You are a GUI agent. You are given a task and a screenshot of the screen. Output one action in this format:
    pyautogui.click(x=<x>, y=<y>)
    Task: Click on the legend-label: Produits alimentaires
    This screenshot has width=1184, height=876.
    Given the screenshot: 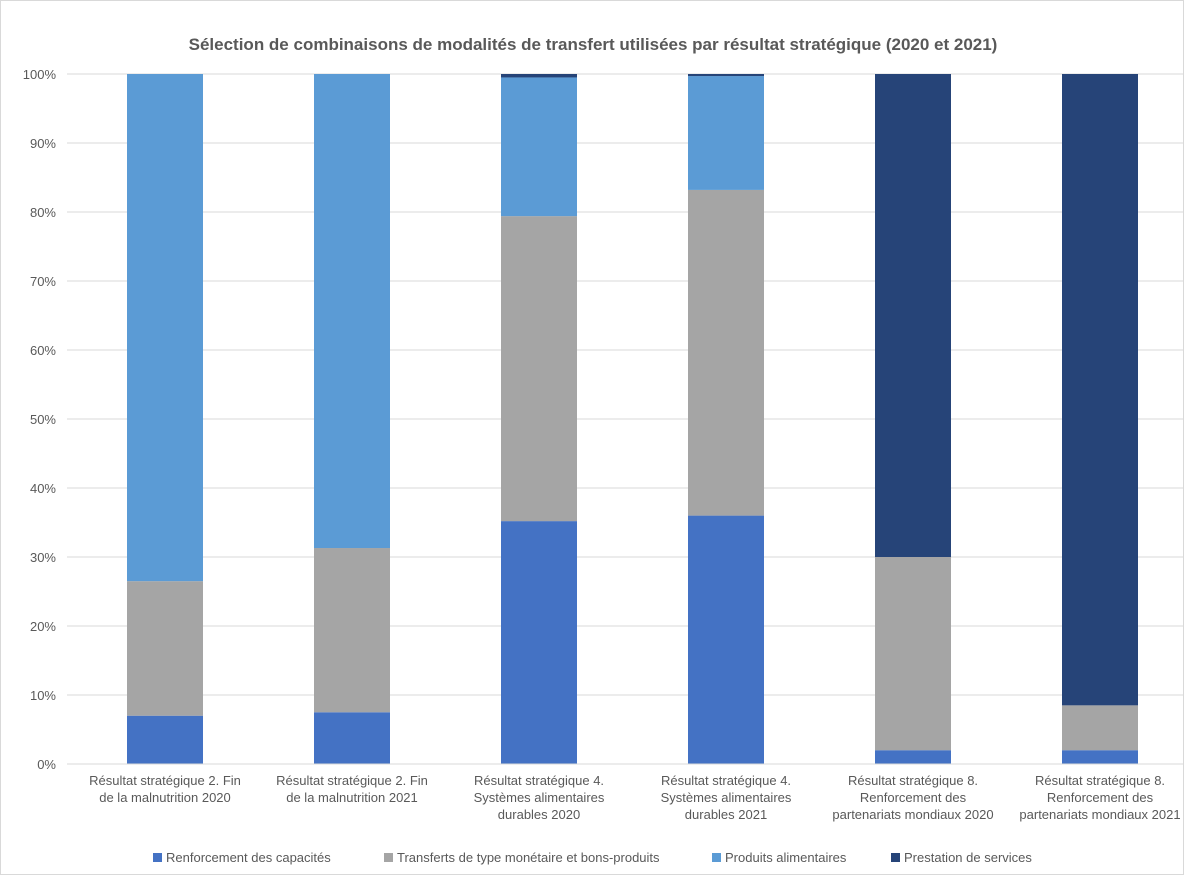 What is the action you would take?
    pyautogui.click(x=786, y=857)
    